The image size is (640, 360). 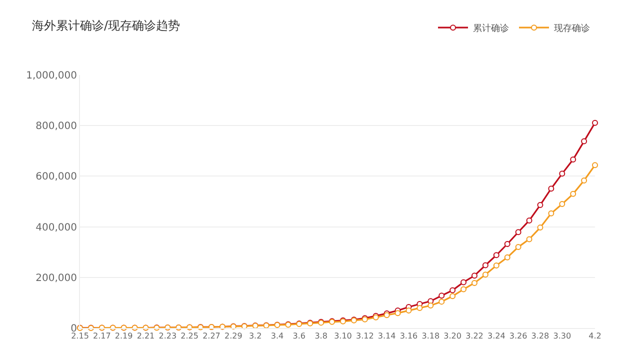 I want to click on x-tick-label: 4.2, so click(x=595, y=336).